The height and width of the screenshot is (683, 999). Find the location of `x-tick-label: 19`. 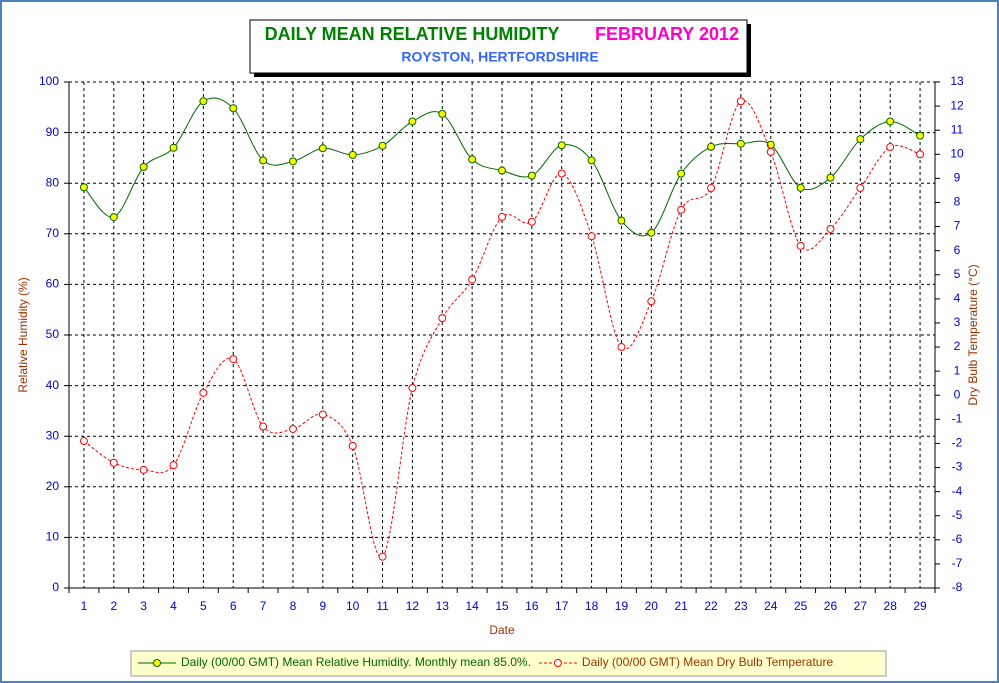

x-tick-label: 19 is located at coordinates (622, 606).